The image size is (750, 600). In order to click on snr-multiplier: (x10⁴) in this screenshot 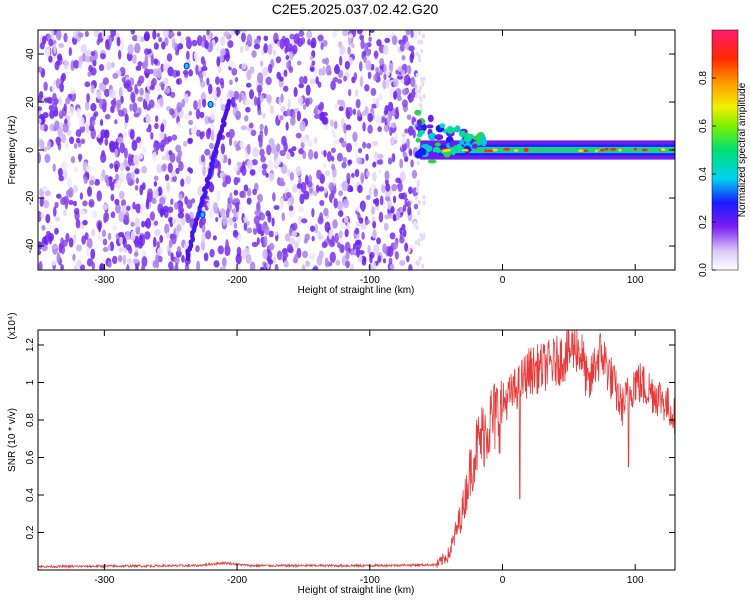, I will do `click(12, 325)`.